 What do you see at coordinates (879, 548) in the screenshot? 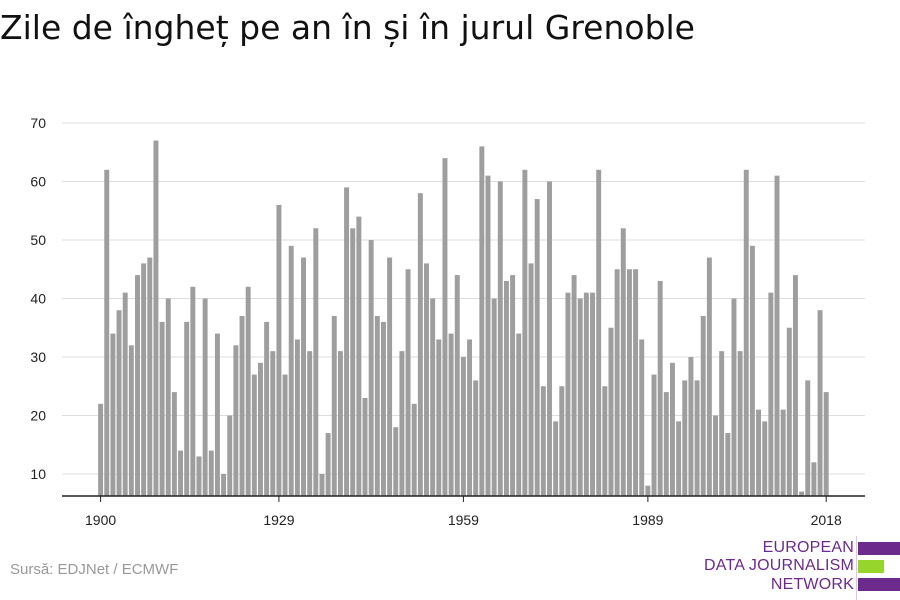
I see `logo-bar-top` at bounding box center [879, 548].